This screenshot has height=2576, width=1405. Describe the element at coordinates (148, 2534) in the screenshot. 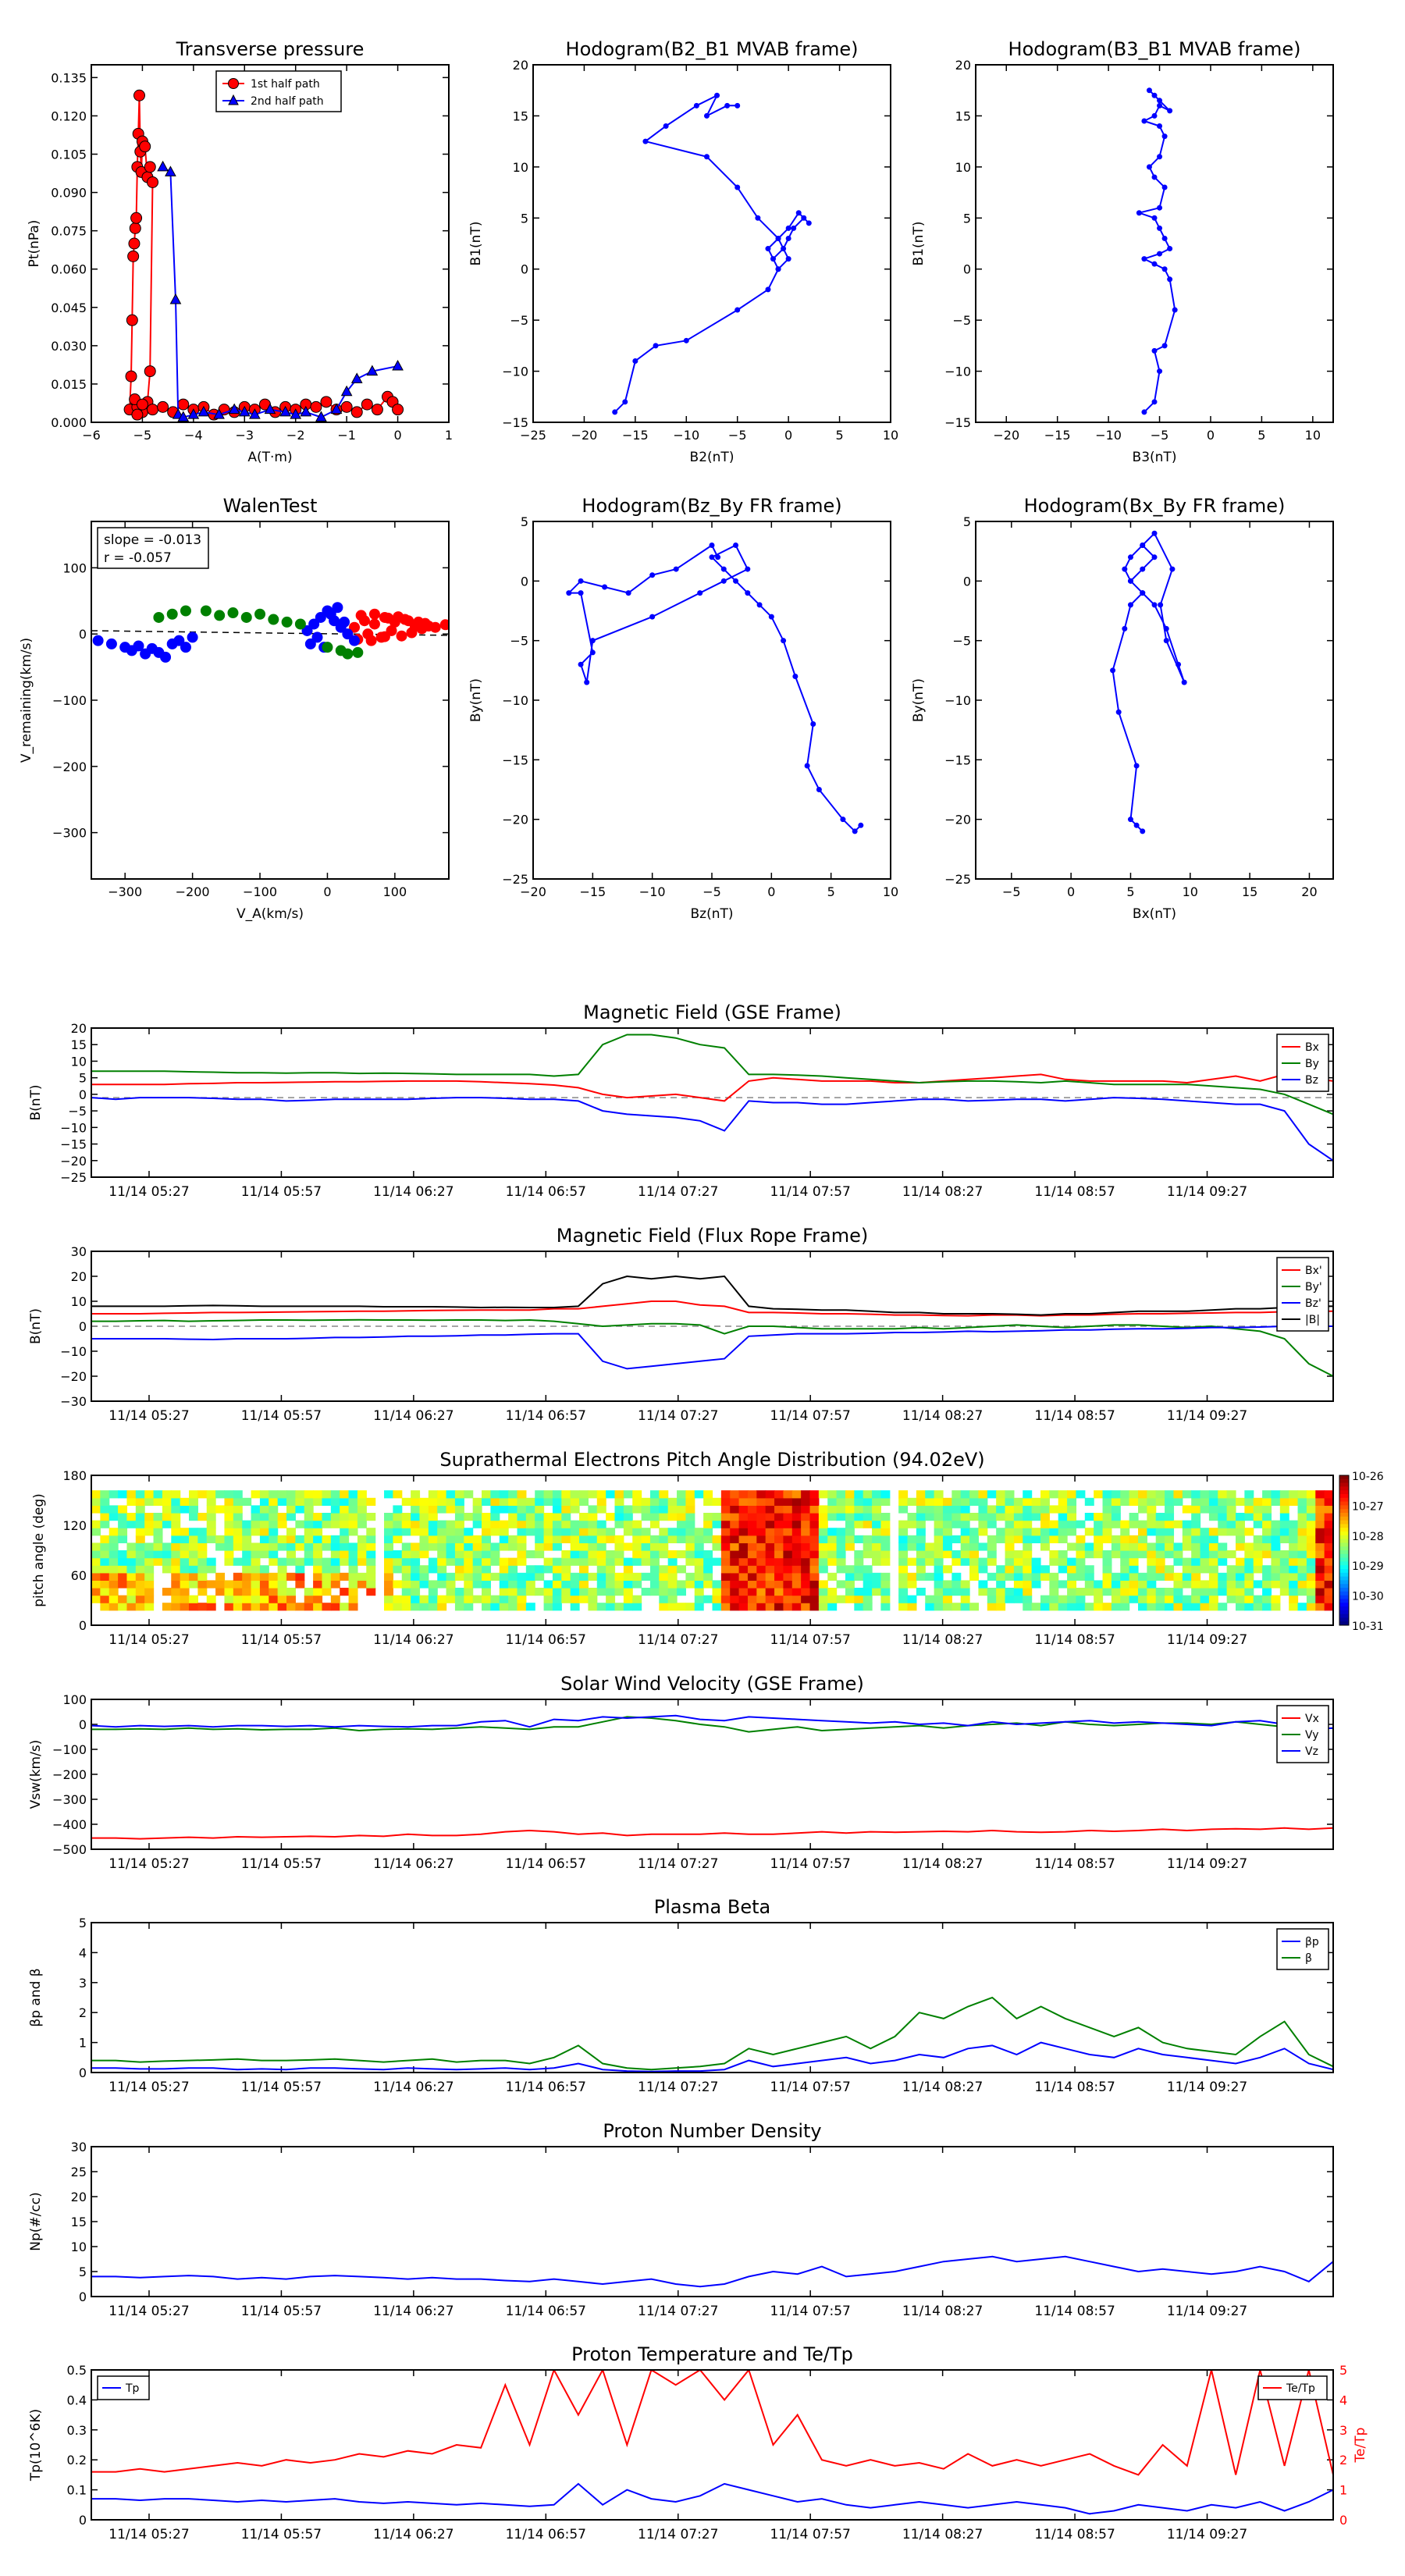

I see `time-tick-label: 11/14 05:27` at that location.